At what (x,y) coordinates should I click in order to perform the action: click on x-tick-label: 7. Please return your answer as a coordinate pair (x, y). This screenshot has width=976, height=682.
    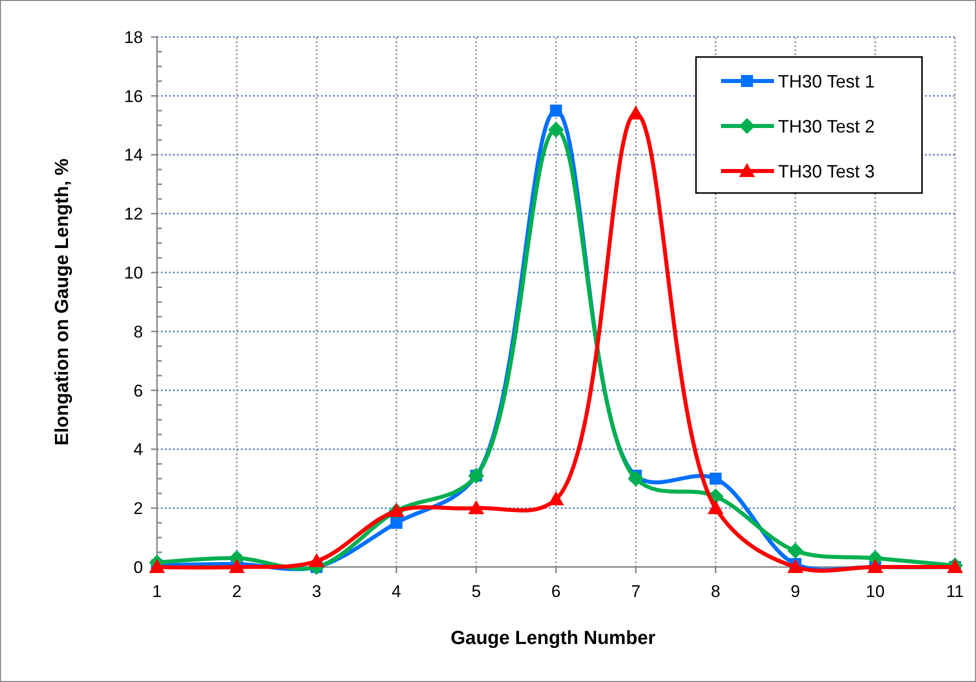
    Looking at the image, I should click on (636, 591).